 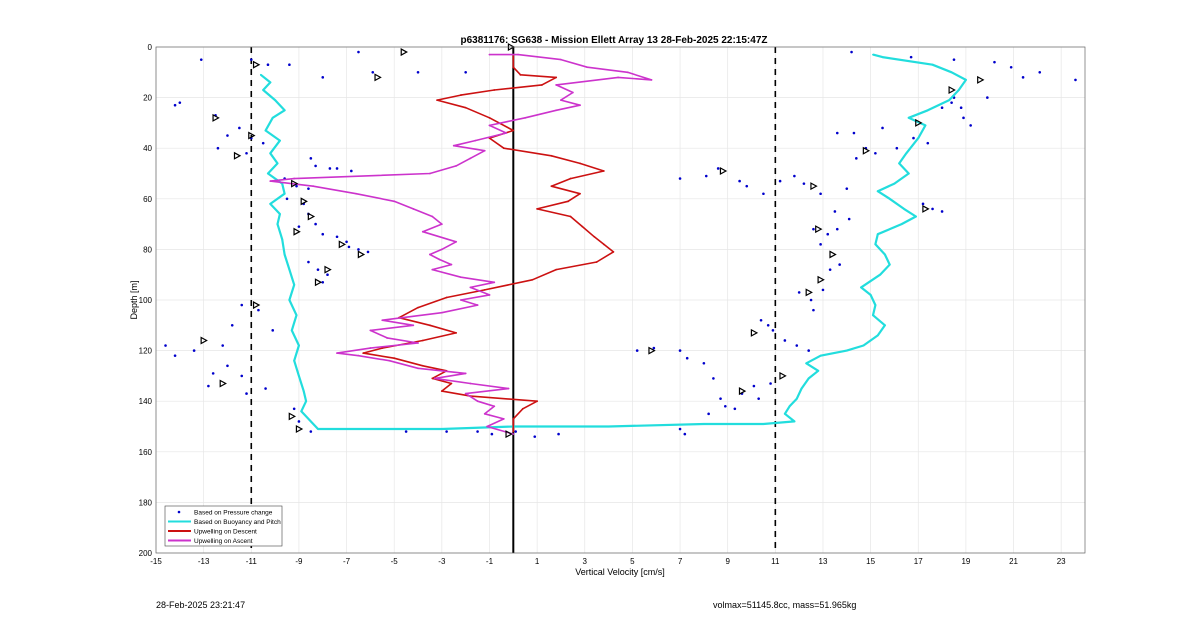 I want to click on y-tick-label: 60, so click(x=147, y=199).